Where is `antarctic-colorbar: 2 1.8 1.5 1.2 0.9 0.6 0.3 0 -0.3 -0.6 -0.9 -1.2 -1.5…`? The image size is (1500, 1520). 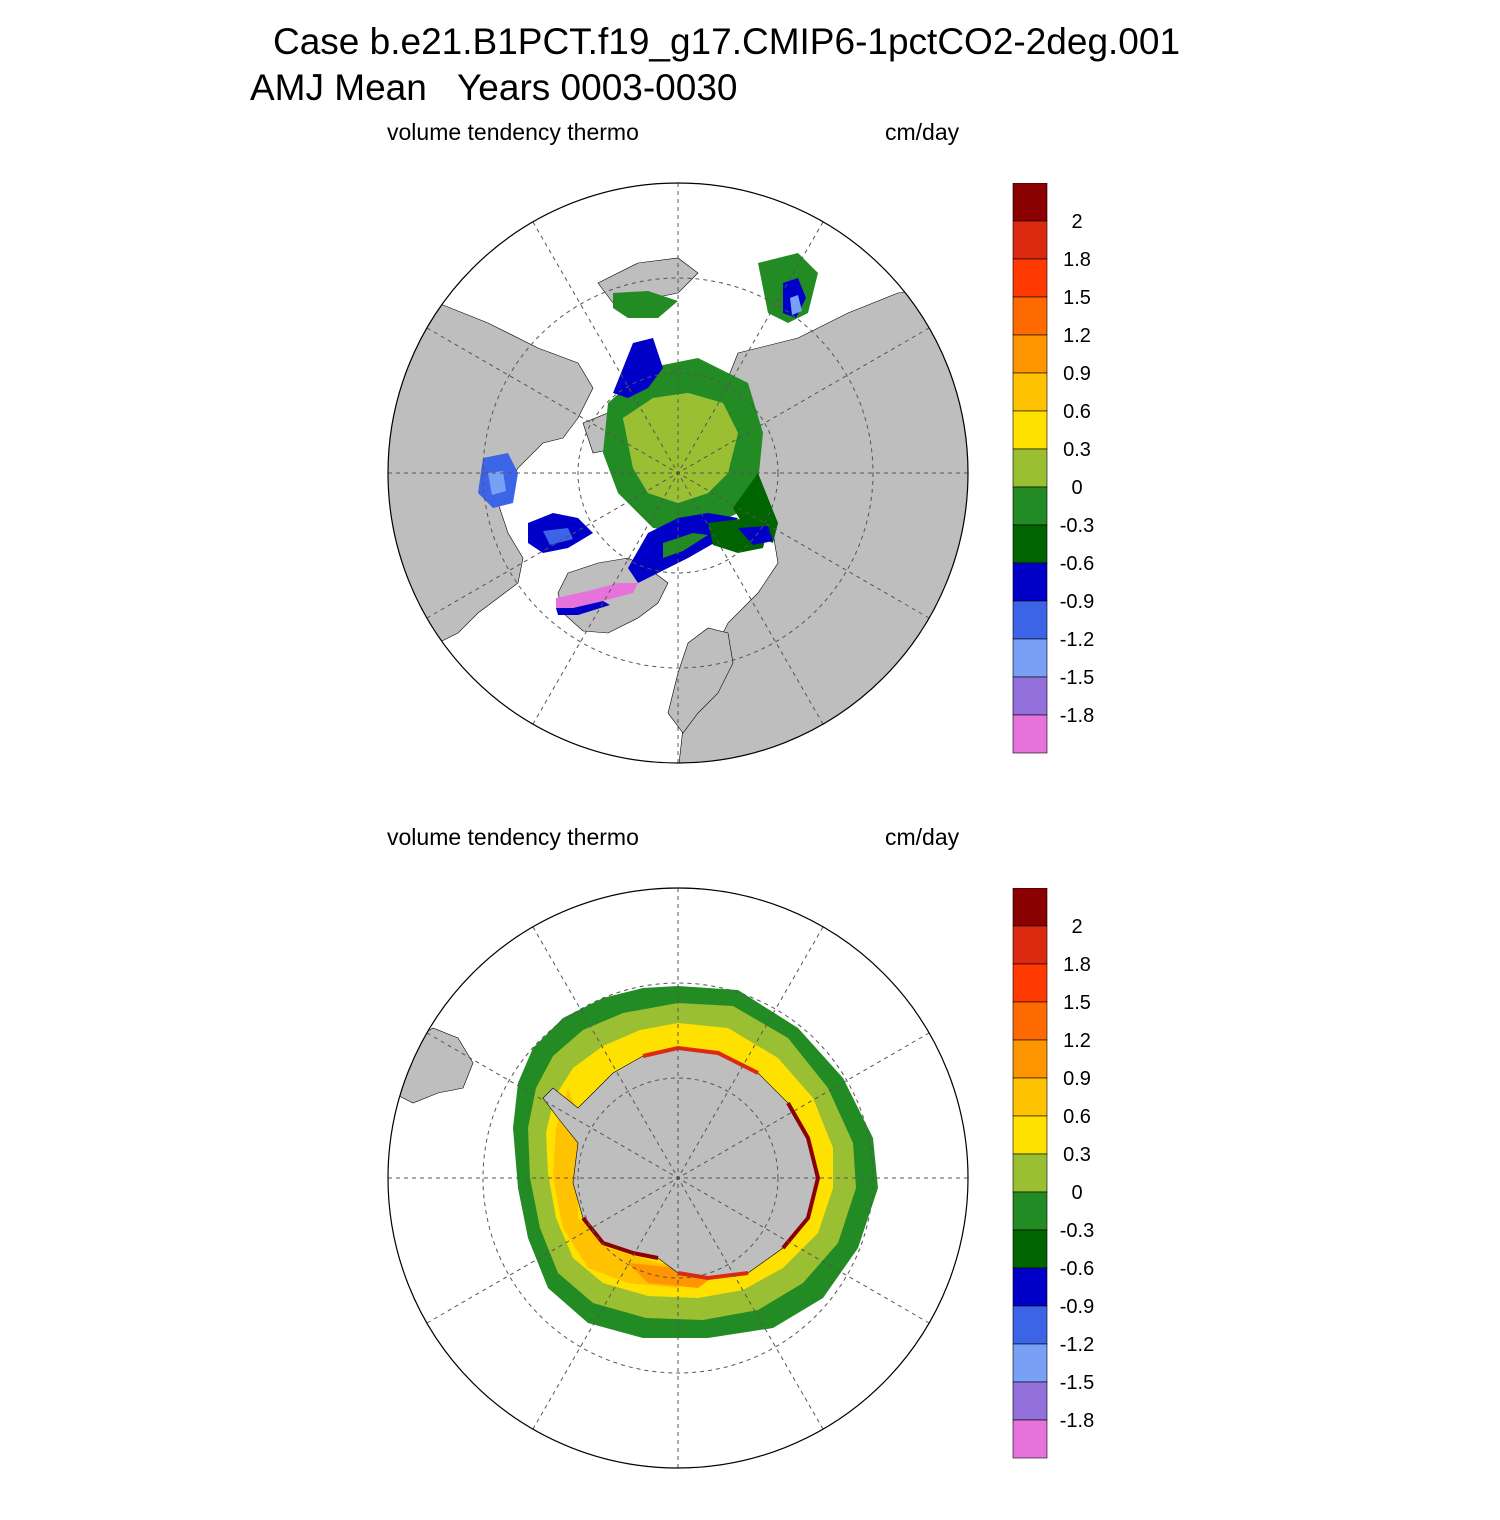 antarctic-colorbar: 2 1.8 1.5 1.2 0.9 0.6 0.3 0 -0.3 -0.6 -0.9 -1.2 -1.5… is located at coordinates (1053, 1173).